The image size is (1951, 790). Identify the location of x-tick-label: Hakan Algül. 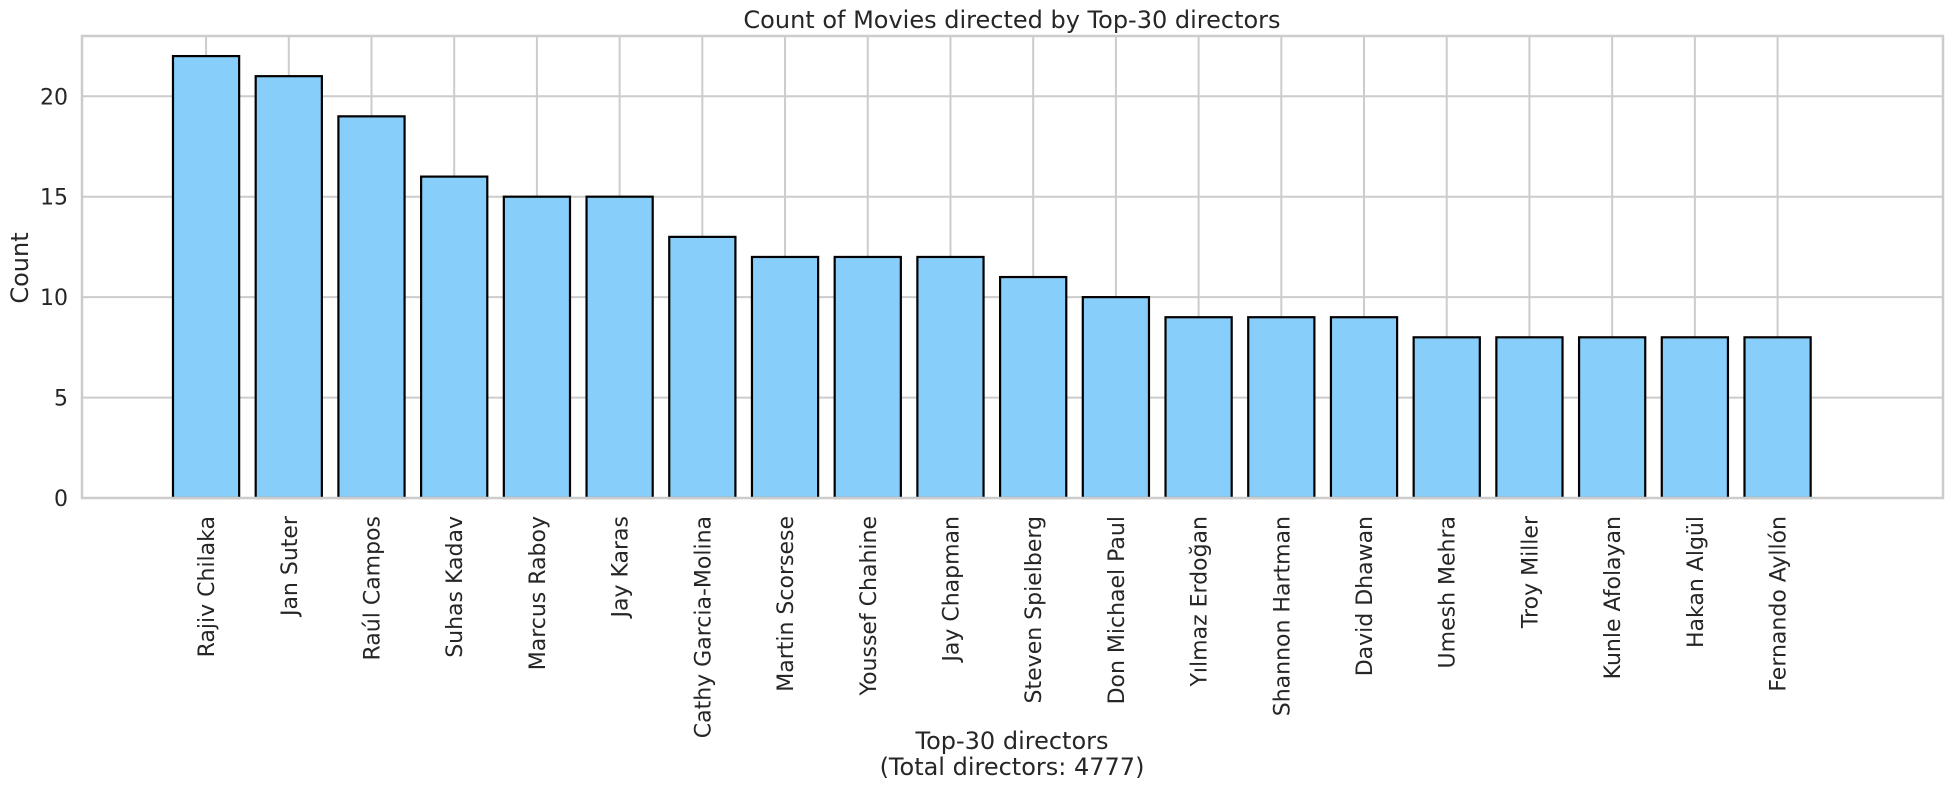
(1696, 582).